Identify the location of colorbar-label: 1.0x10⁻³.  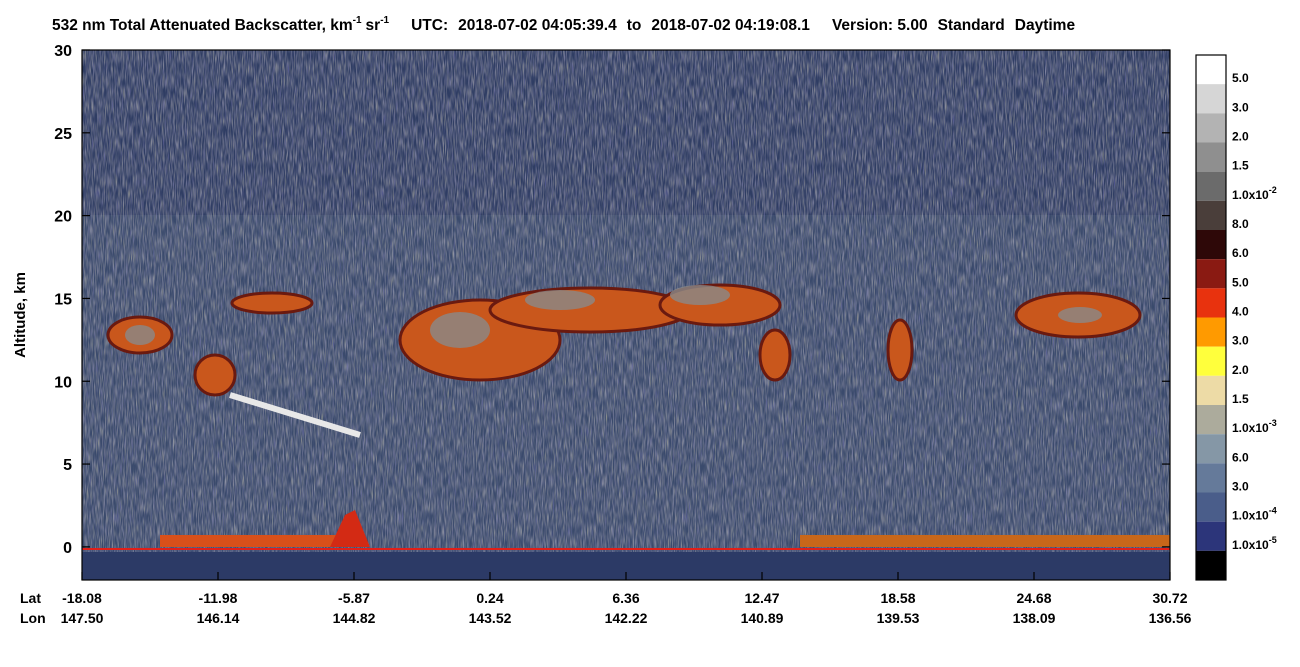
(1254, 426).